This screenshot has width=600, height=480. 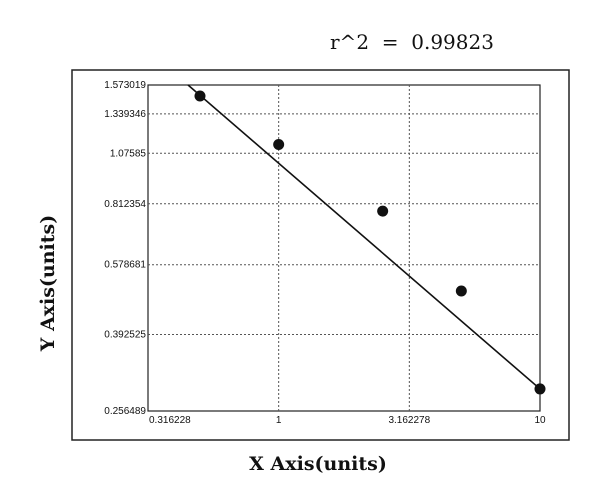 I want to click on y-tick-label: 0.392525, so click(x=125, y=335).